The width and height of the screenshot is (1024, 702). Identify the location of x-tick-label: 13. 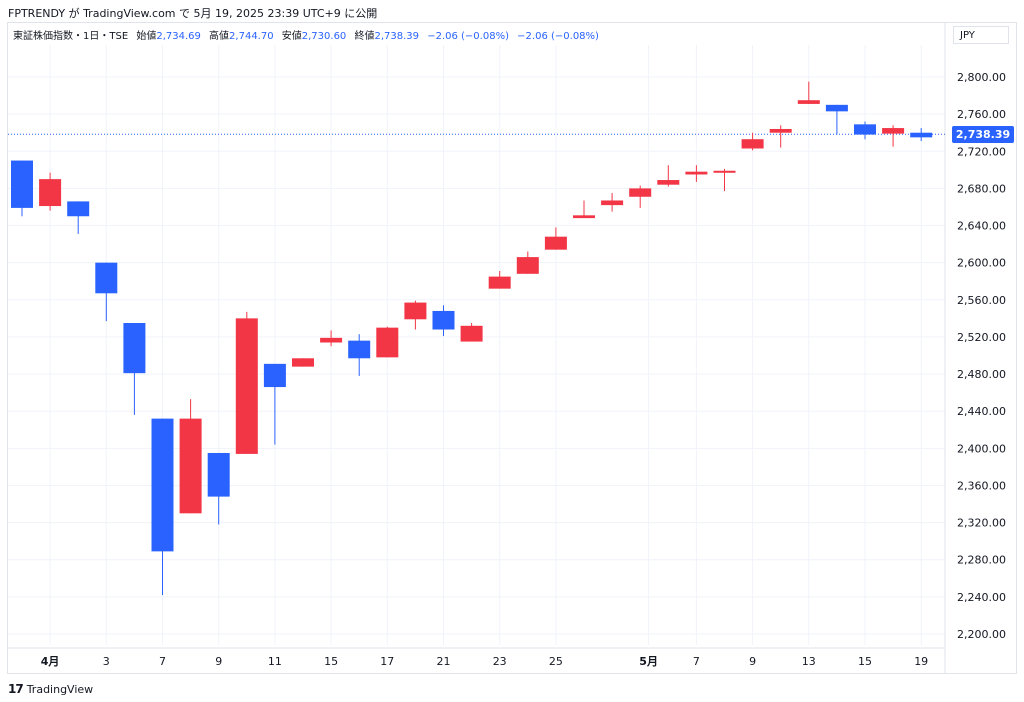
(809, 661).